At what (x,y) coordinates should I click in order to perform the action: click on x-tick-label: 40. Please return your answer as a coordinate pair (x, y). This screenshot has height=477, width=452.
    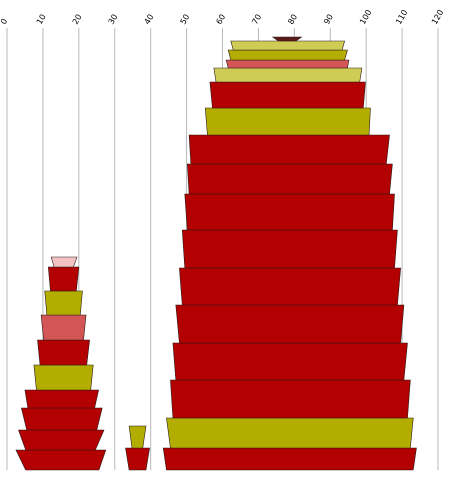
    Looking at the image, I should click on (149, 19).